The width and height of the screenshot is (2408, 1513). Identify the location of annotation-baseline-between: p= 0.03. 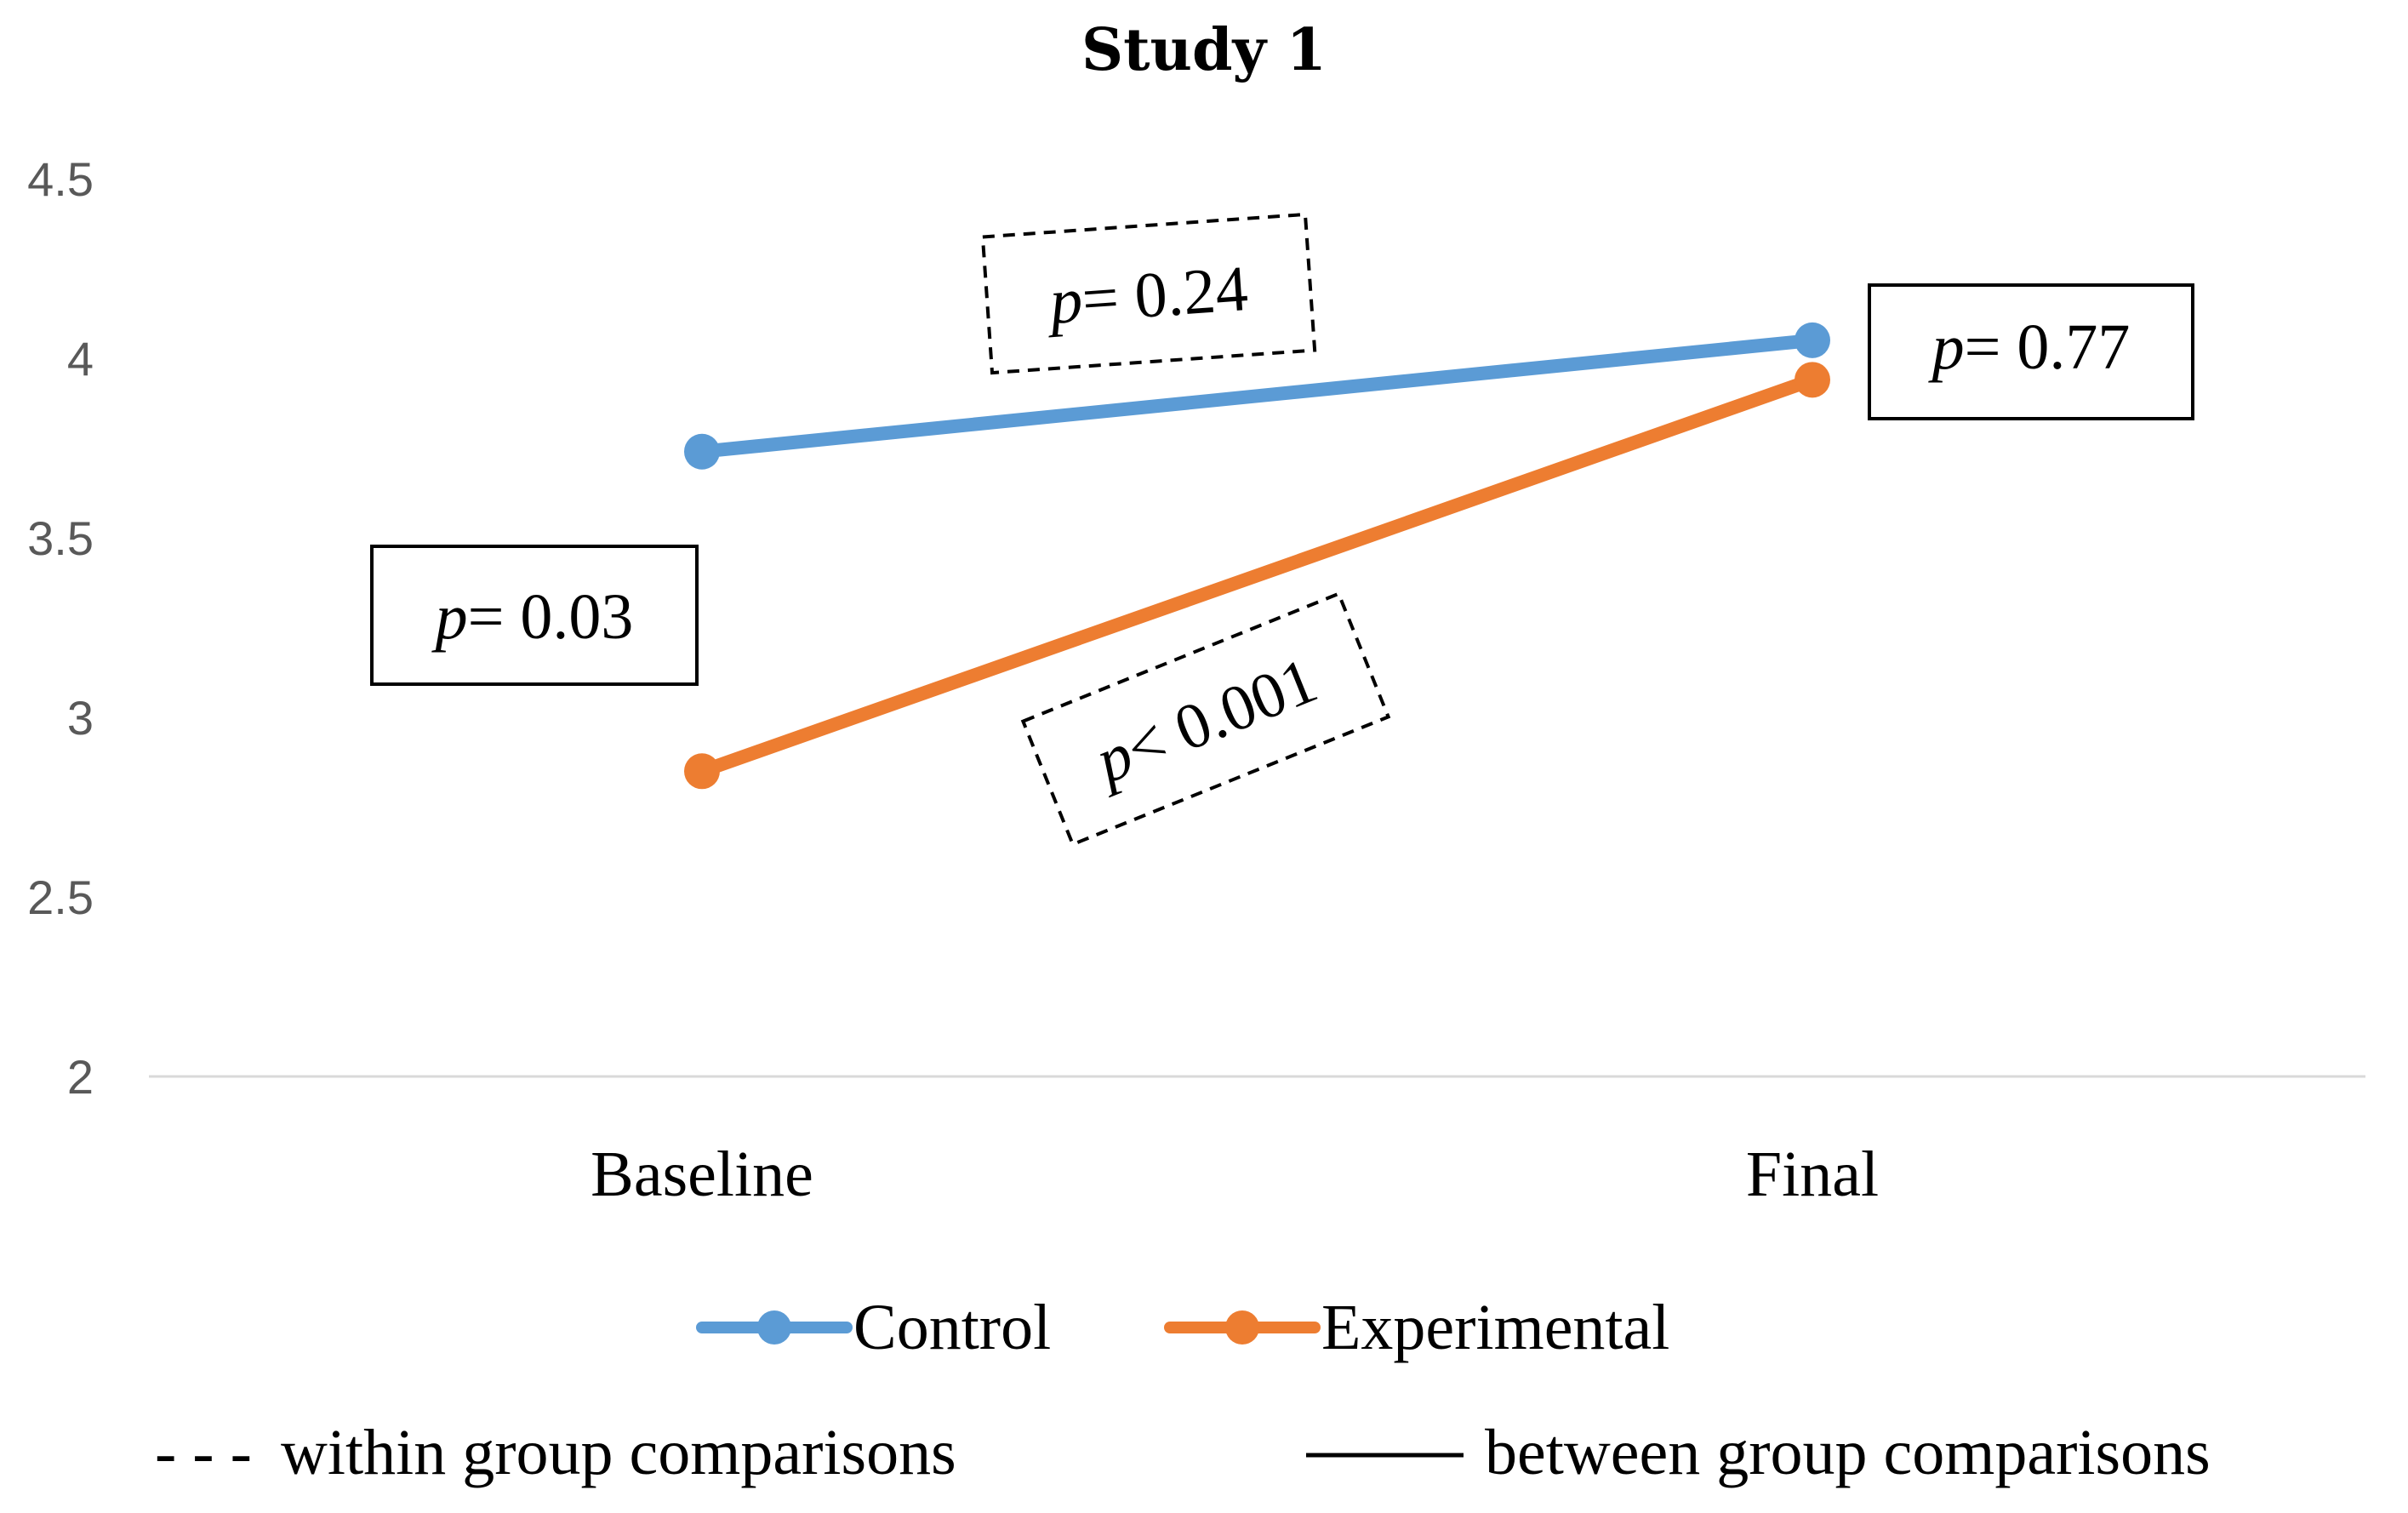
(534, 616).